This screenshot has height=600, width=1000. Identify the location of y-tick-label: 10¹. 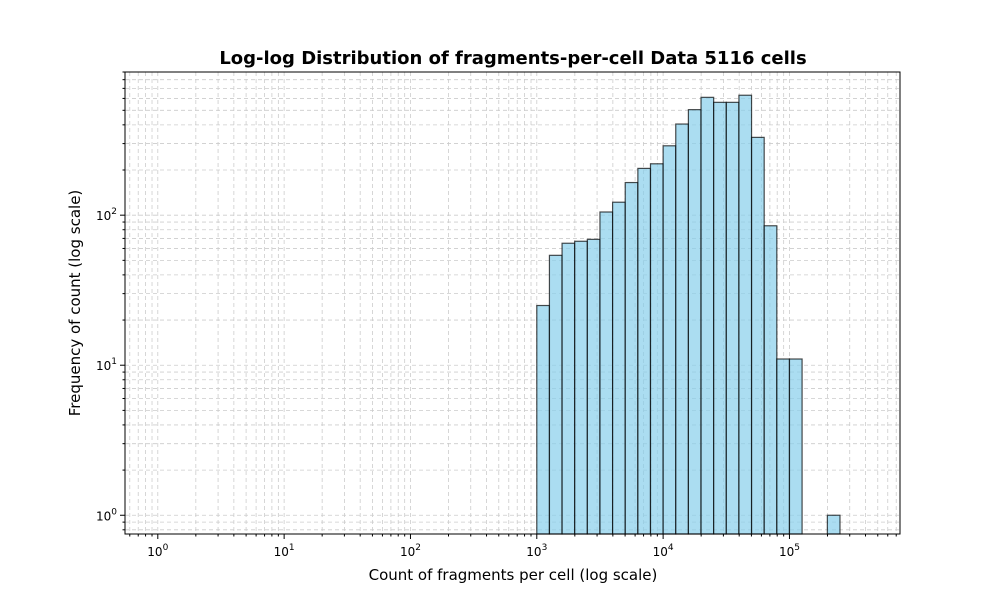
(106, 365).